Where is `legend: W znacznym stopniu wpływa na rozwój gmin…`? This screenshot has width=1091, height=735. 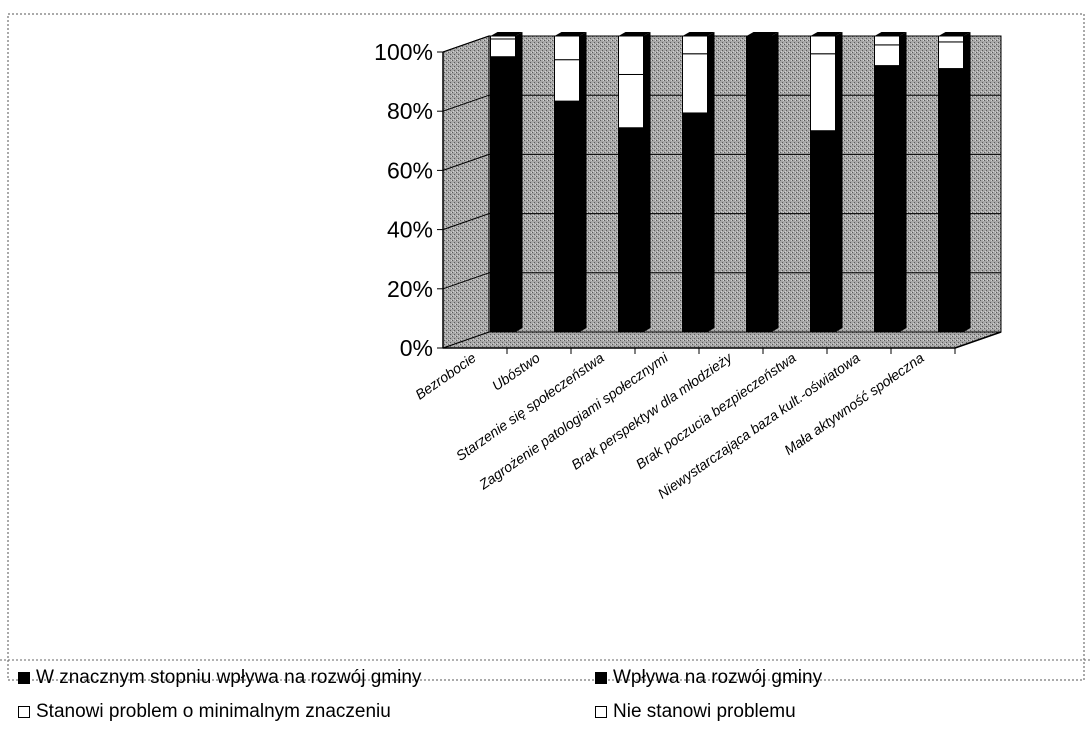
legend: W znacznym stopniu wpływa na rozwój gmin… is located at coordinates (548, 701).